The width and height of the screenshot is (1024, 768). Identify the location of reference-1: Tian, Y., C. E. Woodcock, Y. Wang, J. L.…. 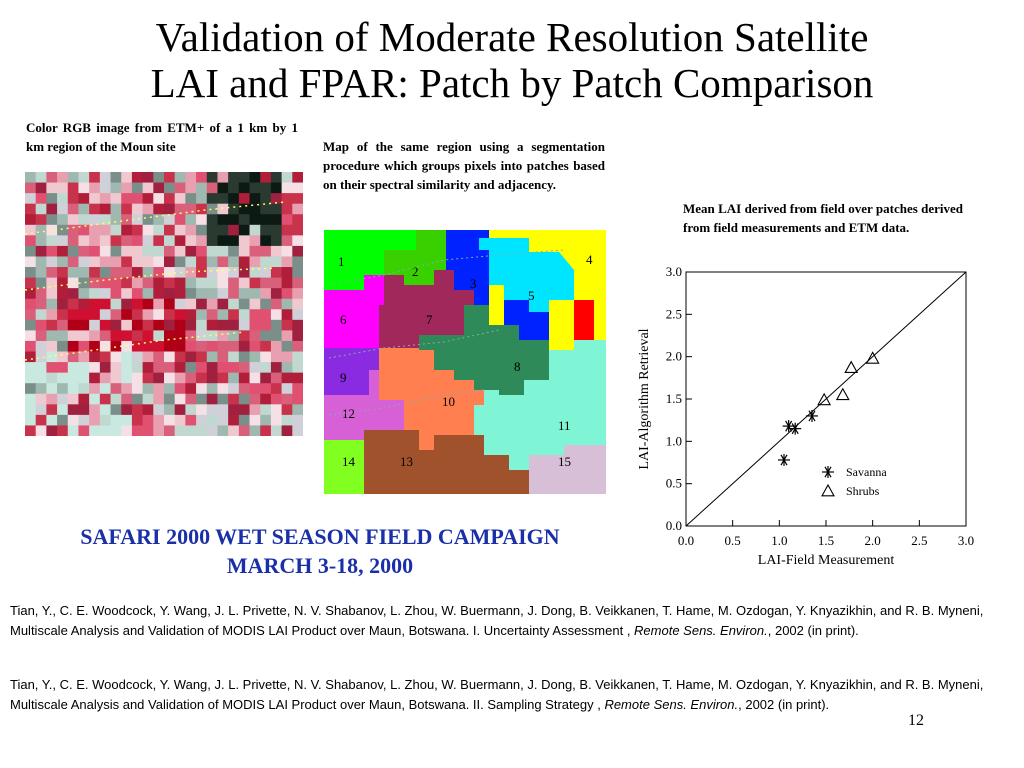
(497, 621).